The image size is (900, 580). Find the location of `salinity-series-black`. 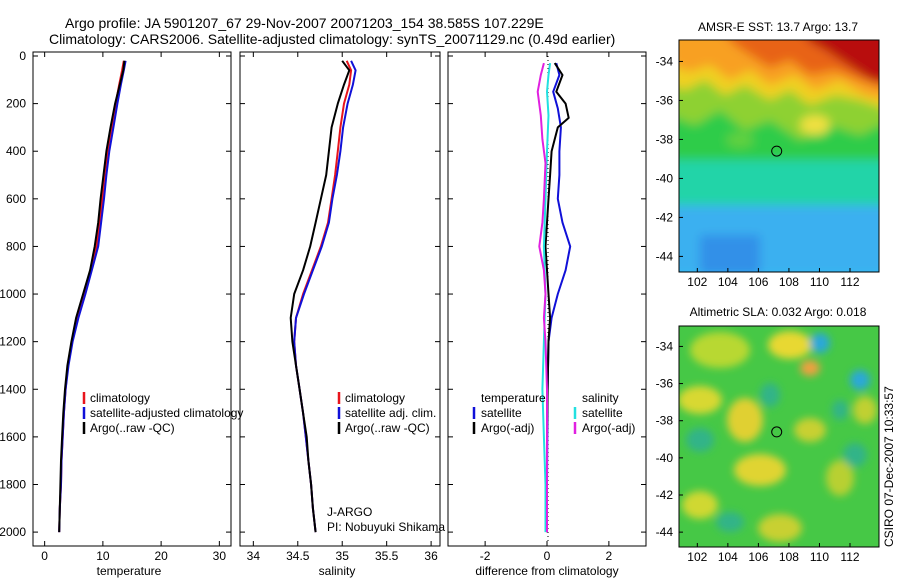

salinity-series-black is located at coordinates (320, 296).